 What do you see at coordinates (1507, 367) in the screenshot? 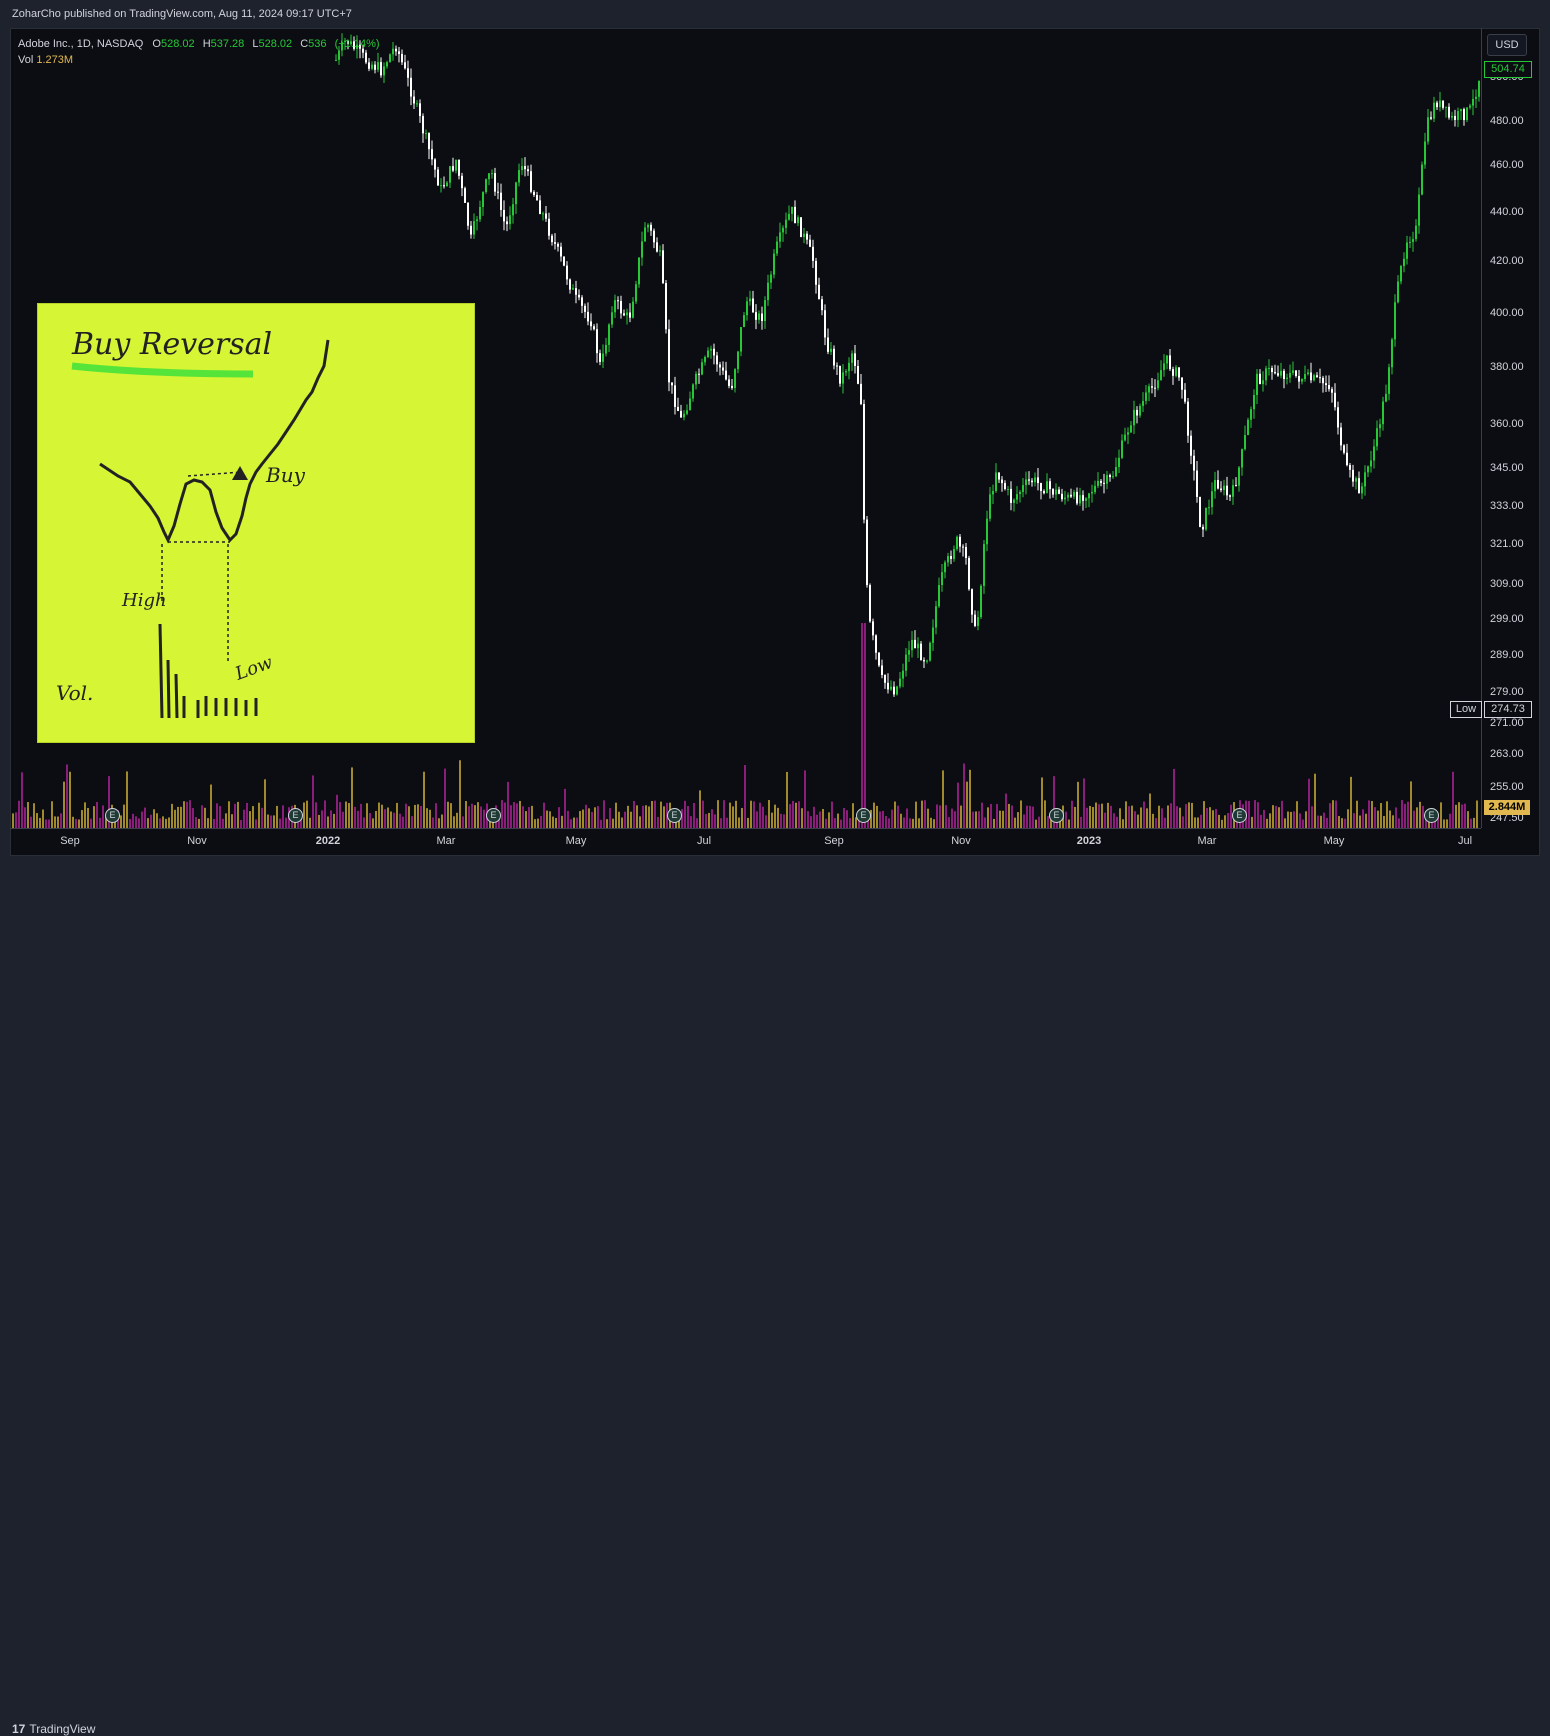
I see `price-tick: 380.00` at bounding box center [1507, 367].